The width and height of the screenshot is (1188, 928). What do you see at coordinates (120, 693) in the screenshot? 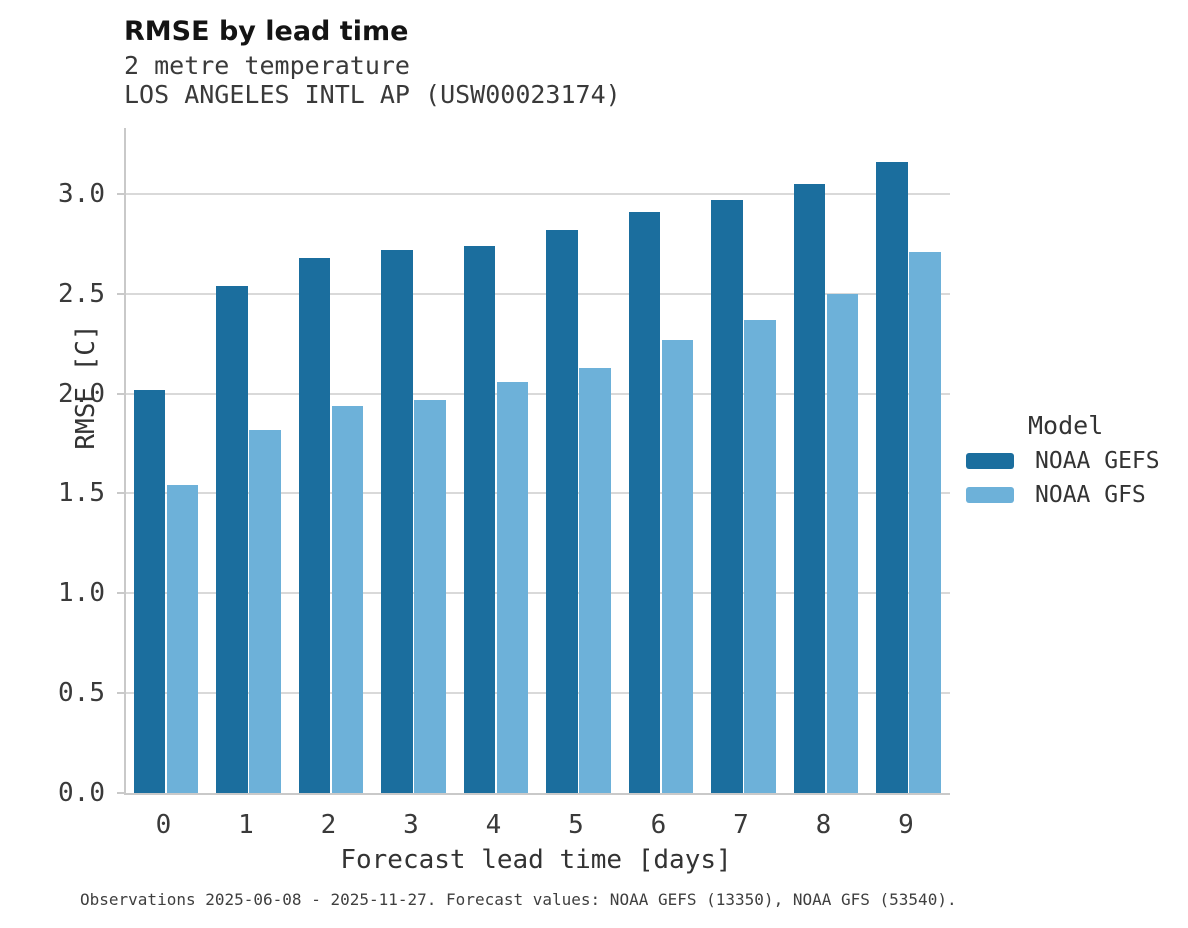
I see `y-tick-mark-0.5` at bounding box center [120, 693].